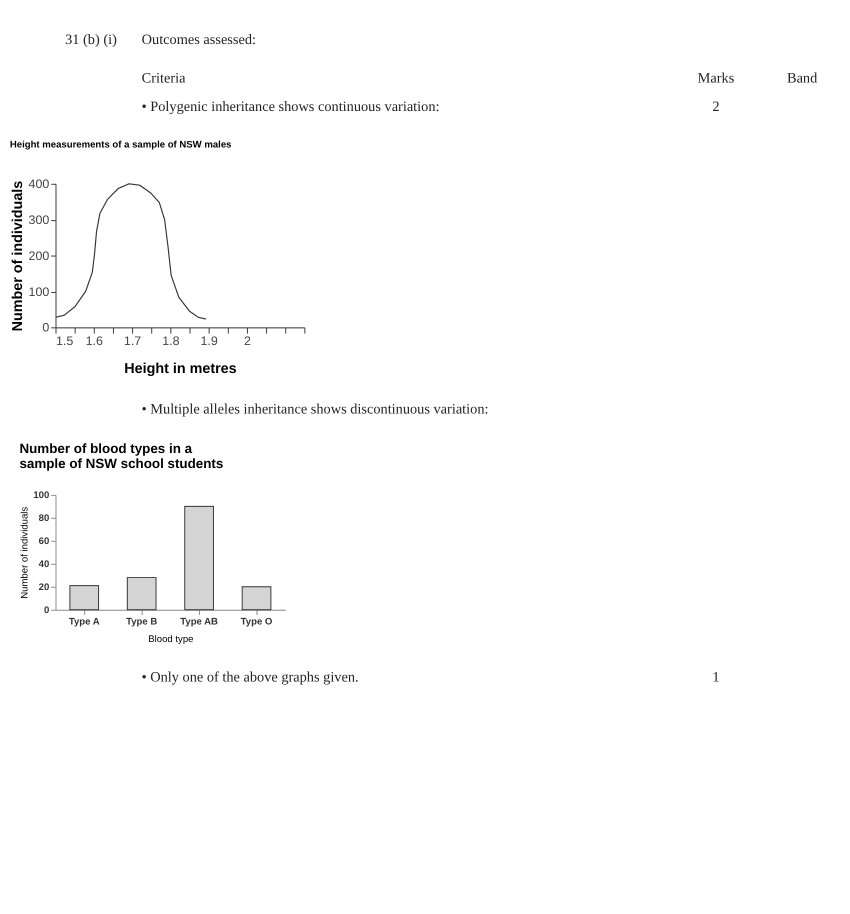 This screenshot has width=850, height=914. Describe the element at coordinates (256, 622) in the screenshot. I see `x-tick-label: Type O` at that location.